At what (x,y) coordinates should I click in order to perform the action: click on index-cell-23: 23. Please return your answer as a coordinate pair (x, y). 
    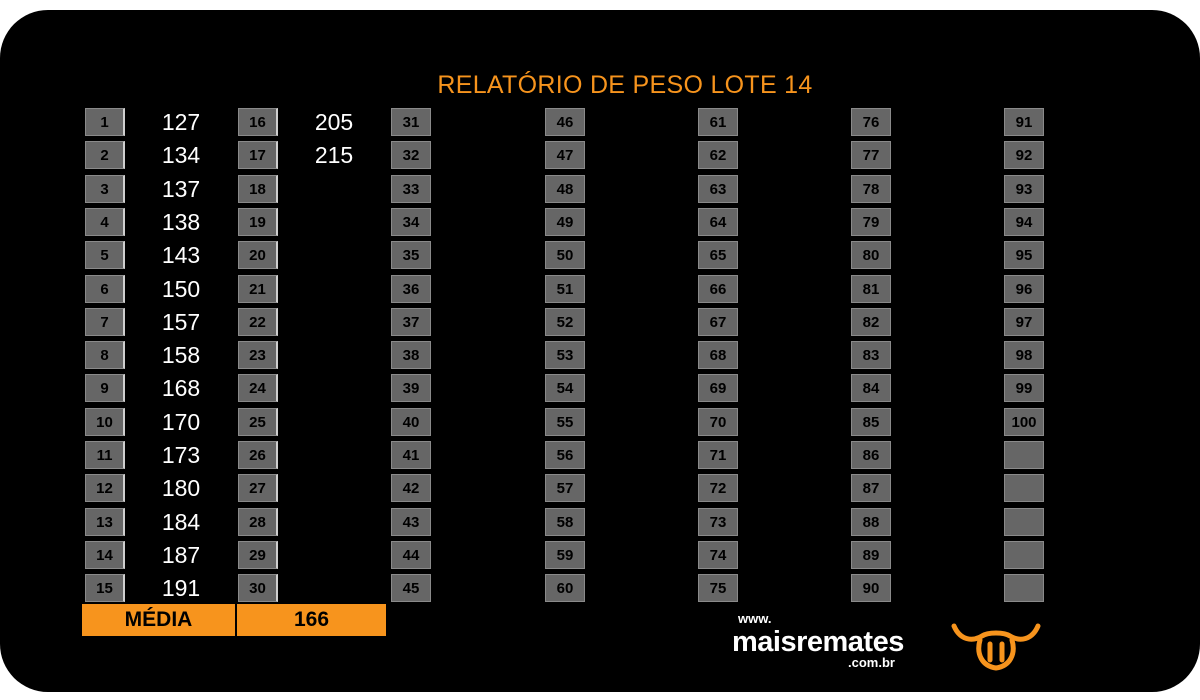
    Looking at the image, I should click on (258, 355).